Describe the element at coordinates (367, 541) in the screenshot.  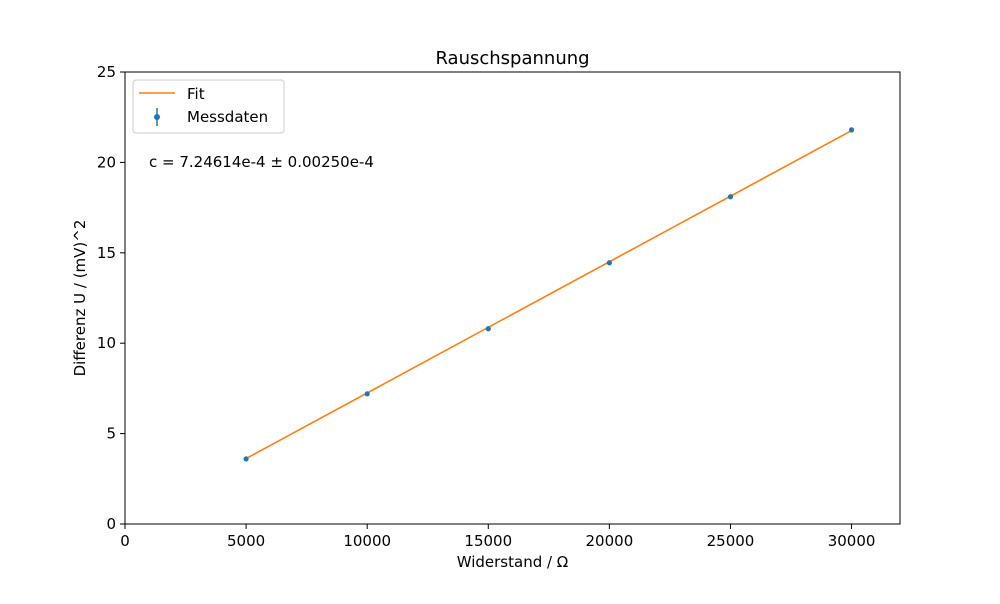
I see `x-tick-label: 10000` at that location.